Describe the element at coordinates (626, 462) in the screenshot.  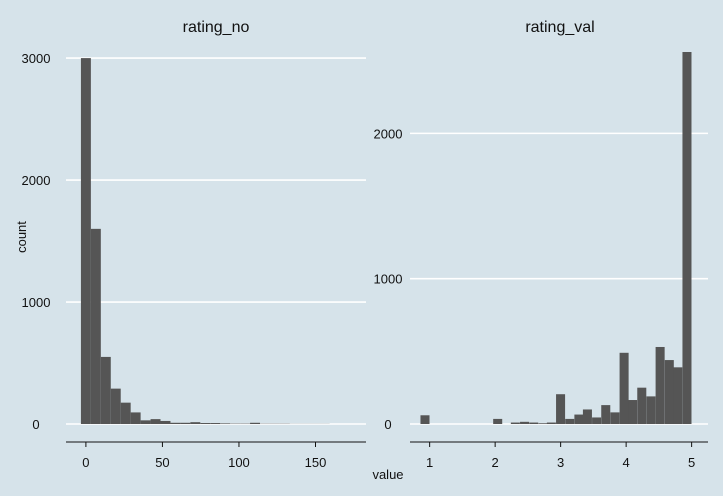
I see `x-tick-label: 4` at that location.